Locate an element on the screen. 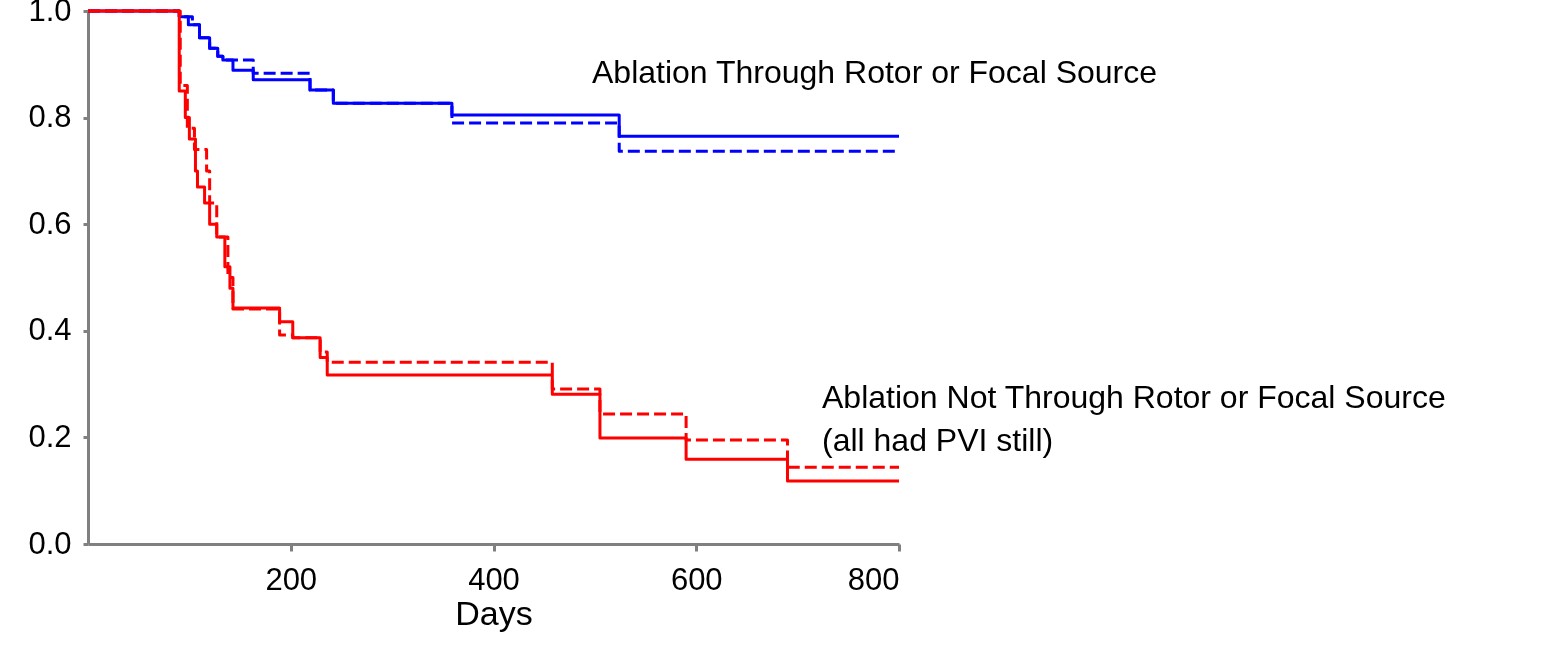  x-tick-label: 200 is located at coordinates (291, 579).